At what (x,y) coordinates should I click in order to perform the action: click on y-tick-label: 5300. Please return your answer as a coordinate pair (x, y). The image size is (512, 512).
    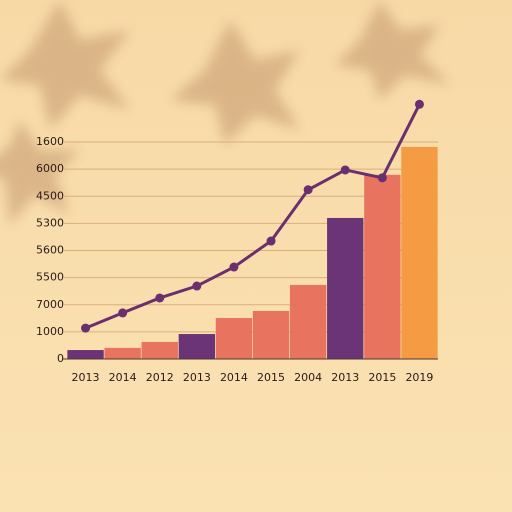
    Looking at the image, I should click on (50, 222).